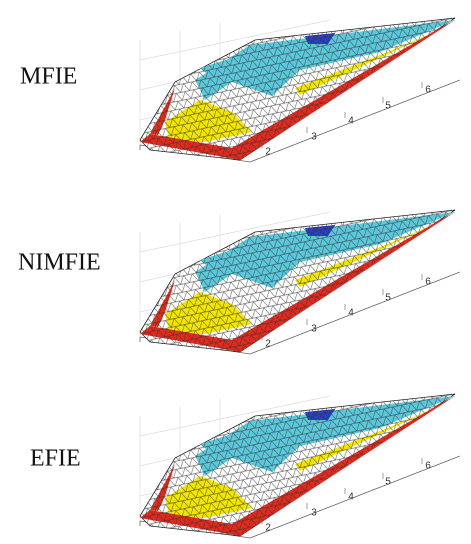 Image resolution: width=471 pixels, height=544 pixels. What do you see at coordinates (59, 263) in the screenshot?
I see `panel-label: NIMFIE` at bounding box center [59, 263].